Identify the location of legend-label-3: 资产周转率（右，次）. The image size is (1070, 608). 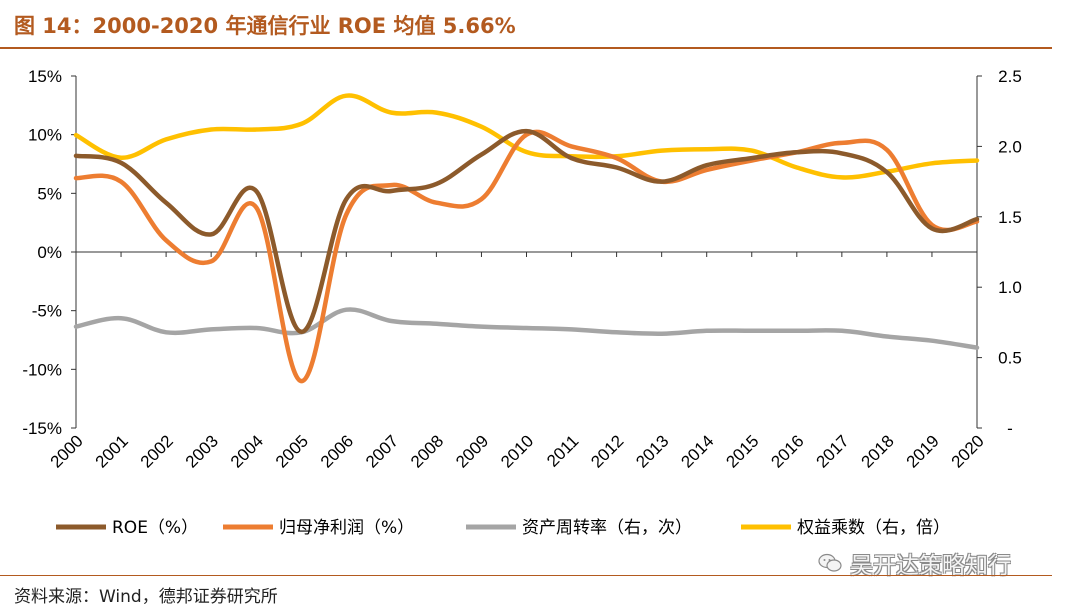
(607, 528).